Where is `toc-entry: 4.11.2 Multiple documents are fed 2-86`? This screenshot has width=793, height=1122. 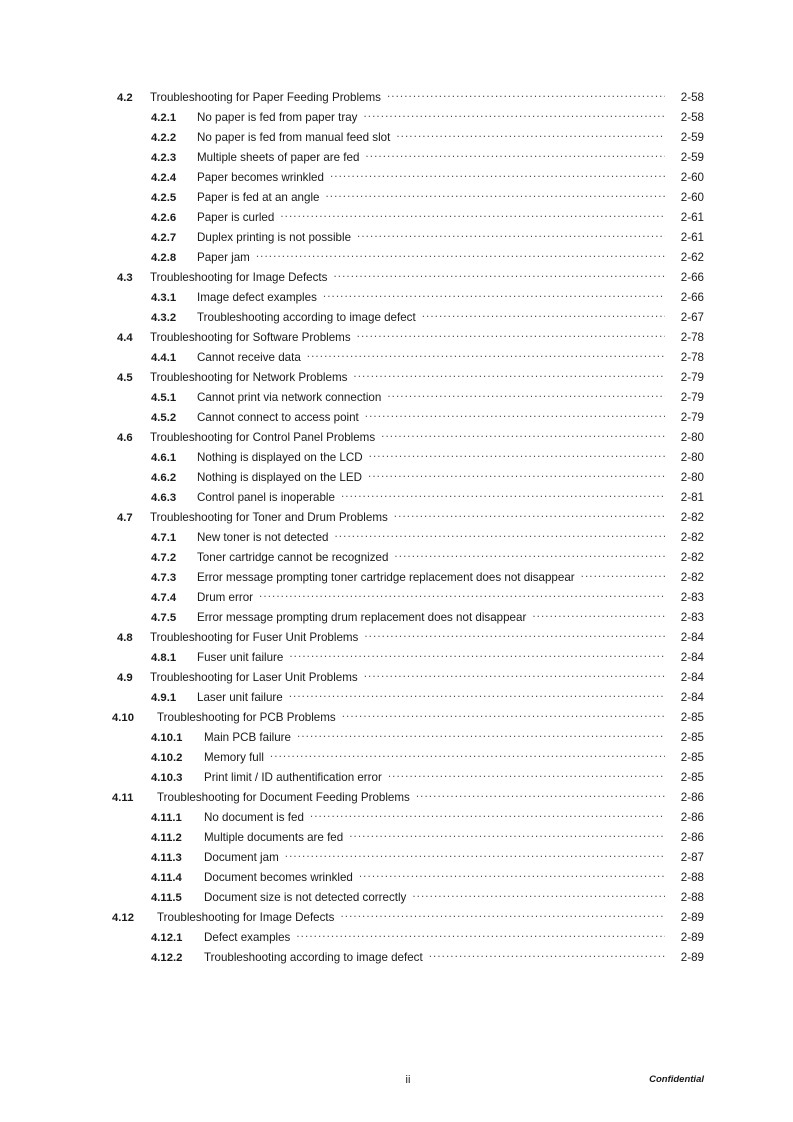 toc-entry: 4.11.2 Multiple documents are fed 2-86 is located at coordinates (408, 838).